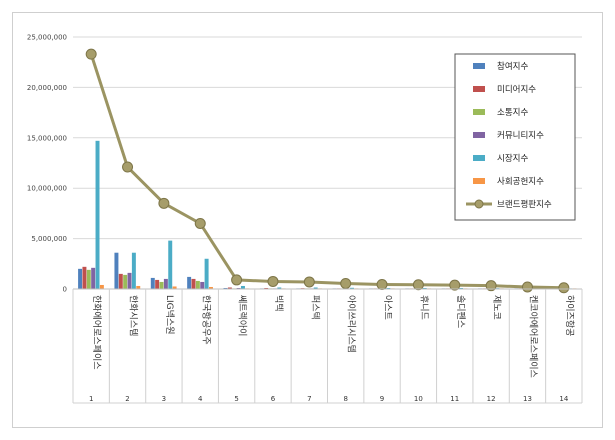  What do you see at coordinates (273, 399) in the screenshot?
I see `category-index: 6` at bounding box center [273, 399].